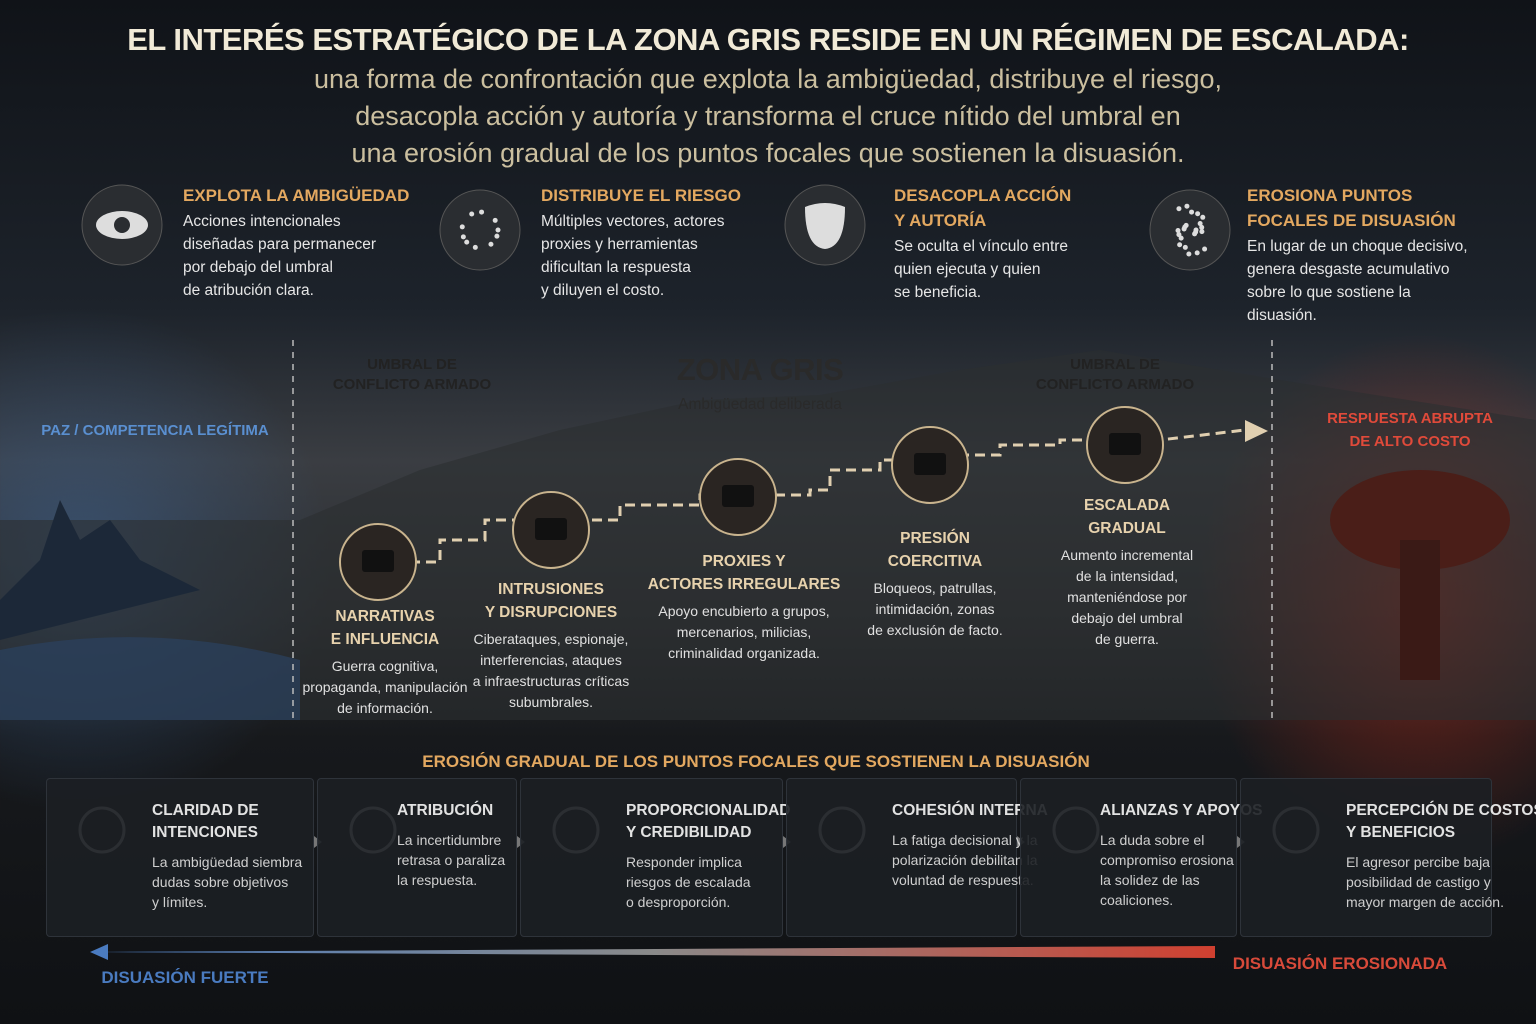 The height and width of the screenshot is (1024, 1536). I want to click on card-text: la respuesta., so click(437, 880).